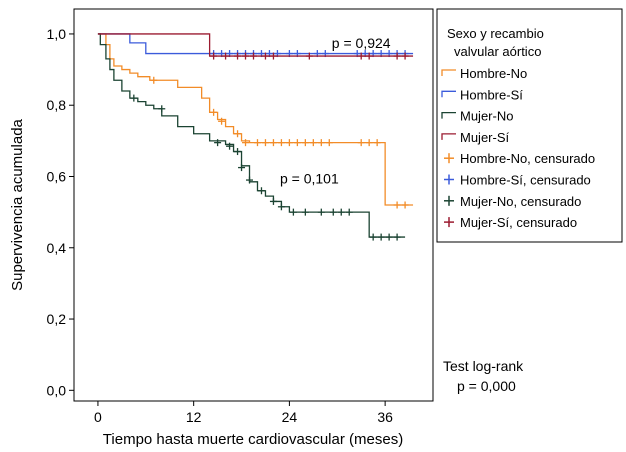 This screenshot has width=626, height=452. I want to click on x-tick-label-3: 36, so click(385, 417).